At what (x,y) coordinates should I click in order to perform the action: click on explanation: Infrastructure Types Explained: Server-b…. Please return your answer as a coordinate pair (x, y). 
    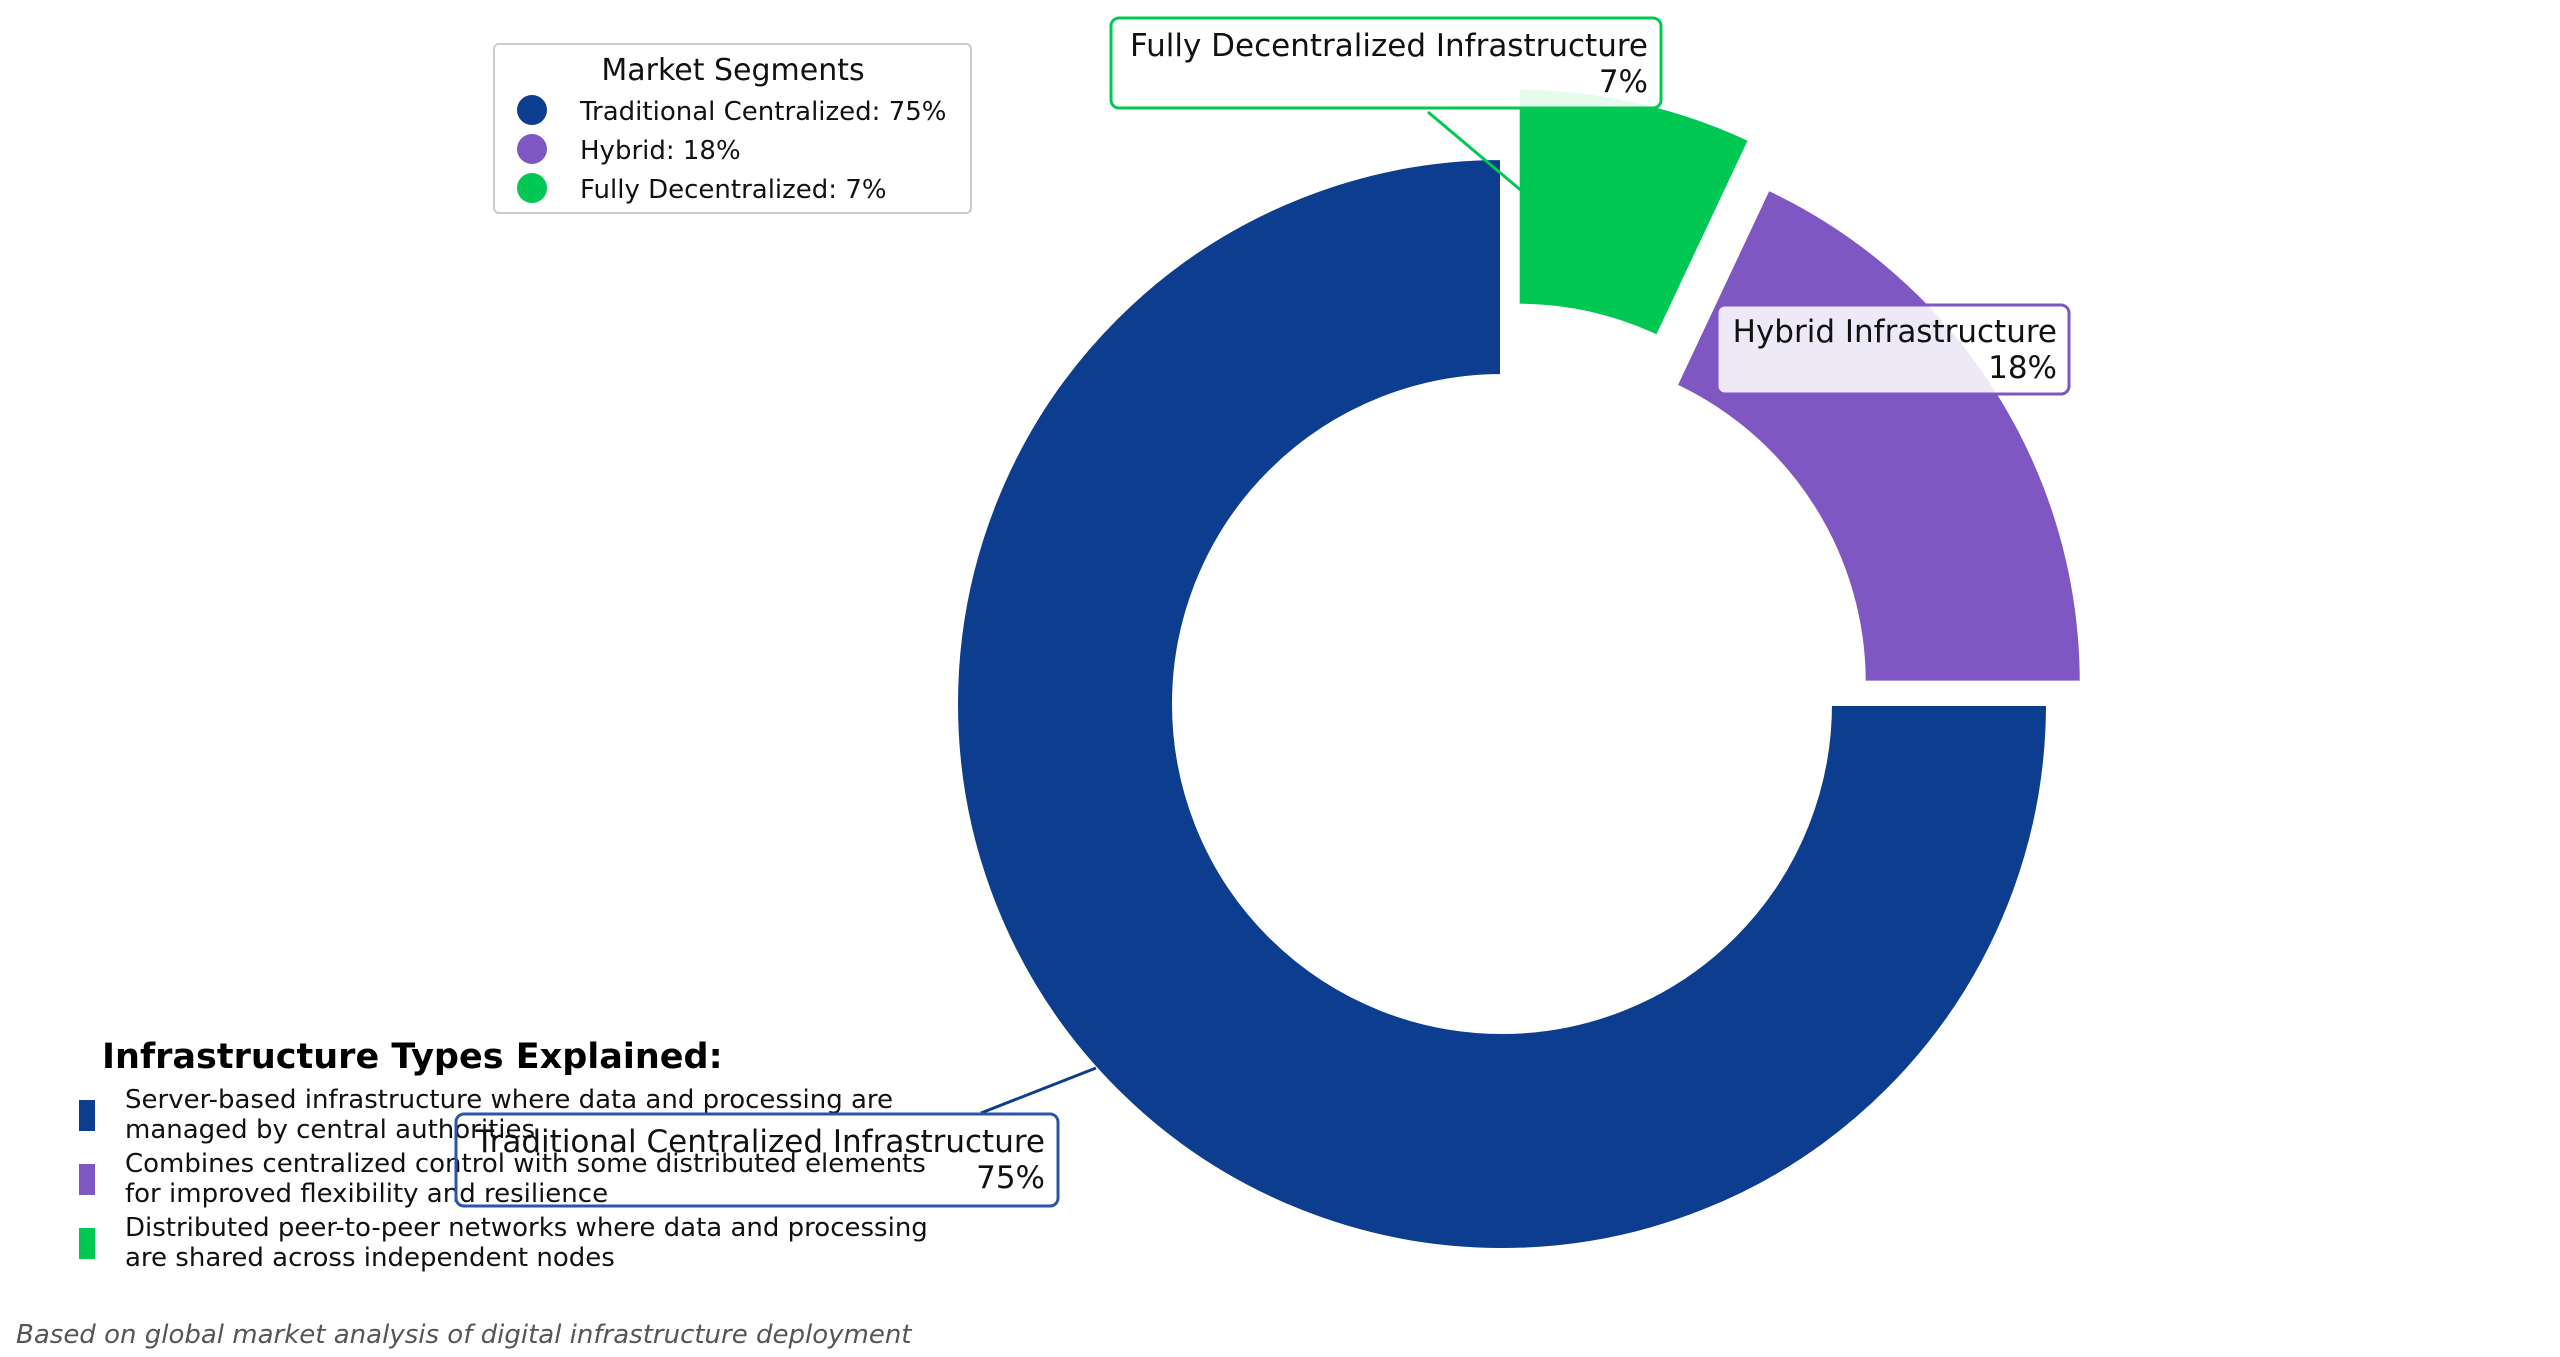
    Looking at the image, I should click on (503, 1155).